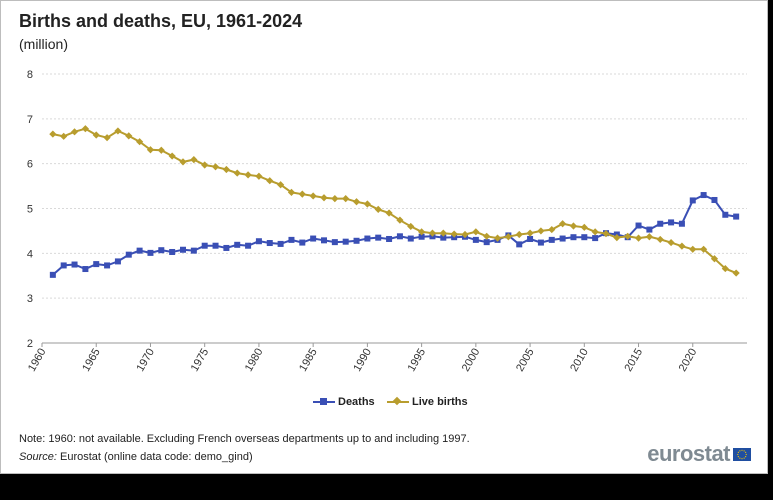 This screenshot has height=500, width=773. Describe the element at coordinates (30, 210) in the screenshot. I see `y-tick-label: 5` at that location.